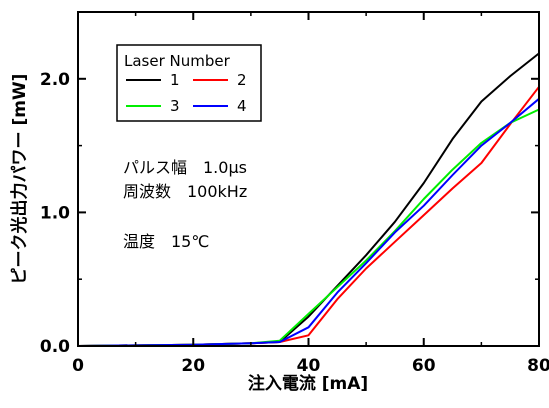 This screenshot has height=408, width=549. What do you see at coordinates (175, 106) in the screenshot?
I see `legend-label-3: 3` at bounding box center [175, 106].